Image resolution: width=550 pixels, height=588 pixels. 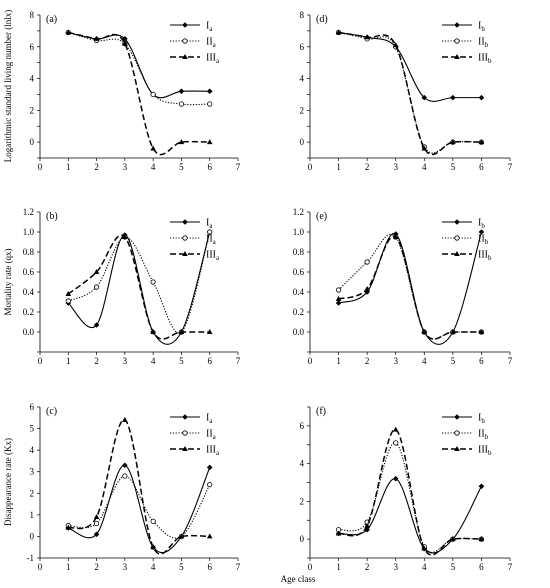 I want to click on y-tick-label: 5, so click(x=32, y=429).